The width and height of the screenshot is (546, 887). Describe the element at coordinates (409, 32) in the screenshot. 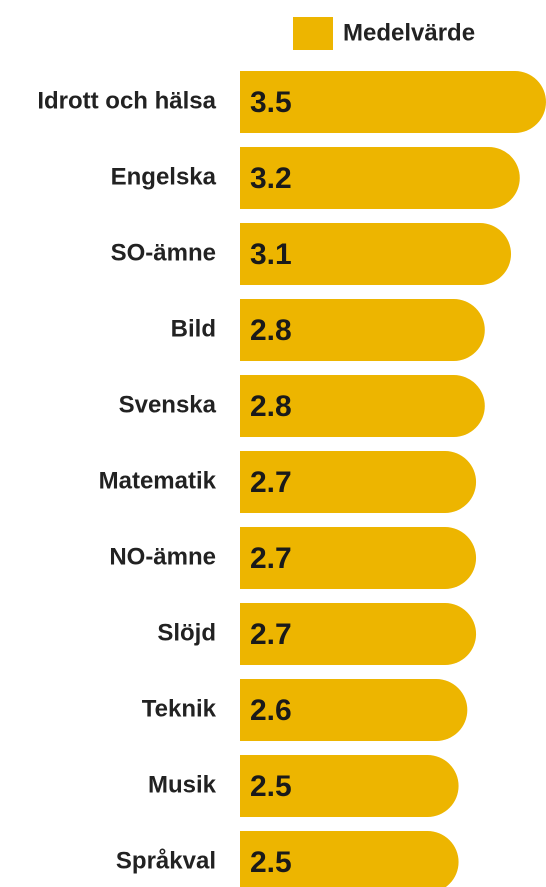

I see `legend-label: Medelvärde` at that location.